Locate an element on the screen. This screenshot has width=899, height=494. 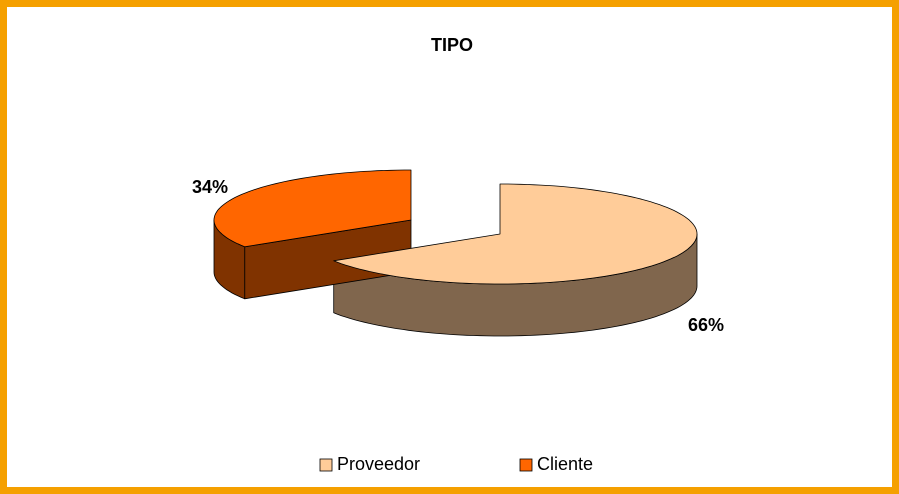
legend-label: Proveedor is located at coordinates (378, 464).